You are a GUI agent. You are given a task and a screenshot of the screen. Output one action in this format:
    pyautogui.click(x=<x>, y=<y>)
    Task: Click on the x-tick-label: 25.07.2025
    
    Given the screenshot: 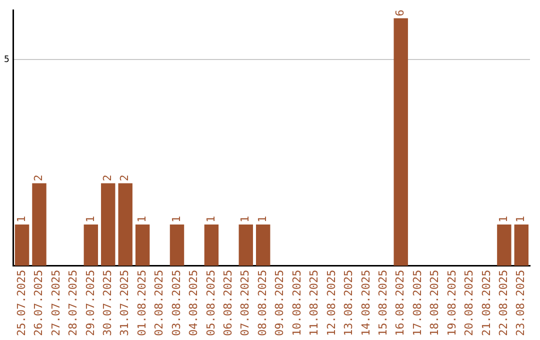 What is the action you would take?
    pyautogui.click(x=21, y=303)
    